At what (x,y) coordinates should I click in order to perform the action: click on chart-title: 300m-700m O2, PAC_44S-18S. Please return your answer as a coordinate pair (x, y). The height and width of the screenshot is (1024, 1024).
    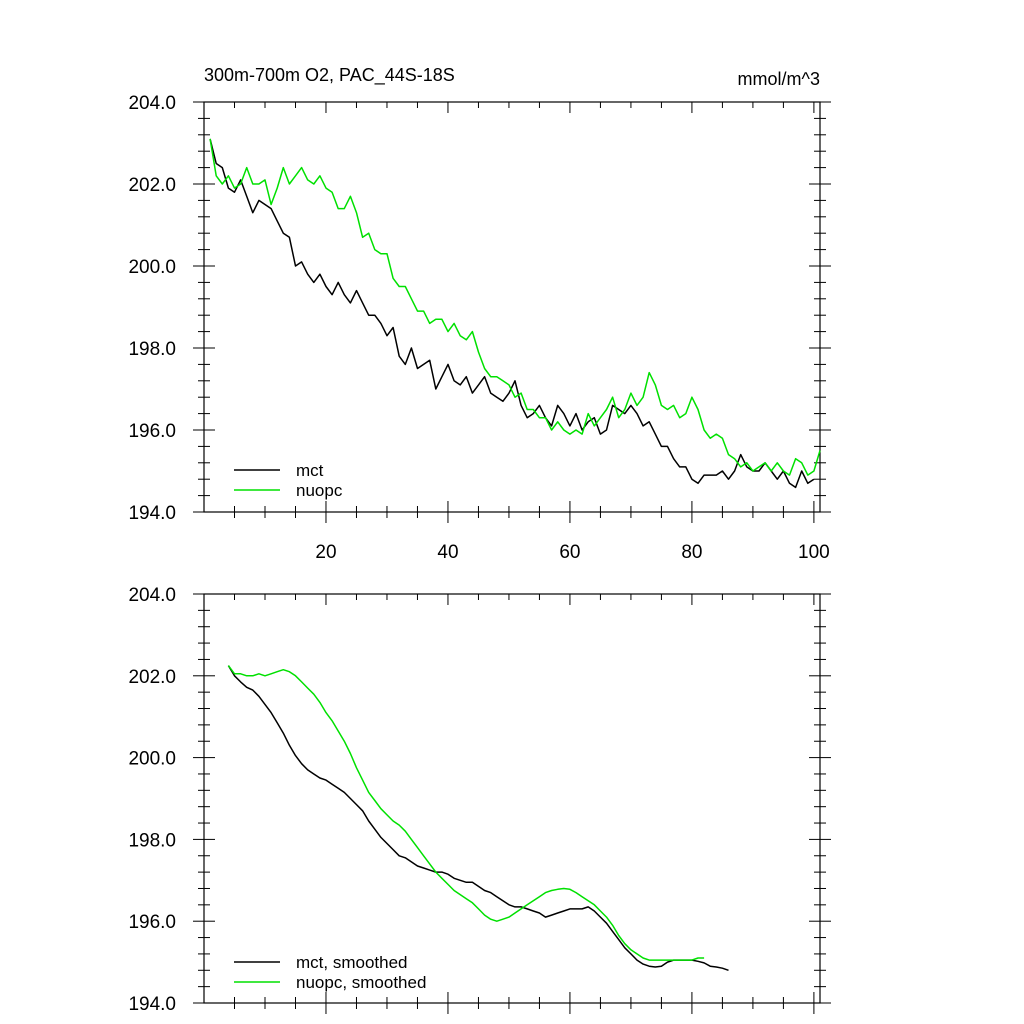
    Looking at the image, I should click on (329, 75).